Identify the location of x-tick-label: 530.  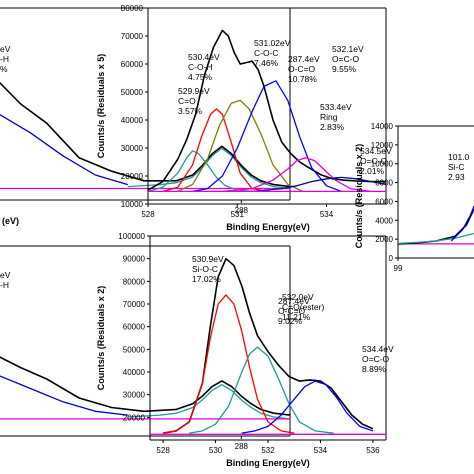
(216, 450).